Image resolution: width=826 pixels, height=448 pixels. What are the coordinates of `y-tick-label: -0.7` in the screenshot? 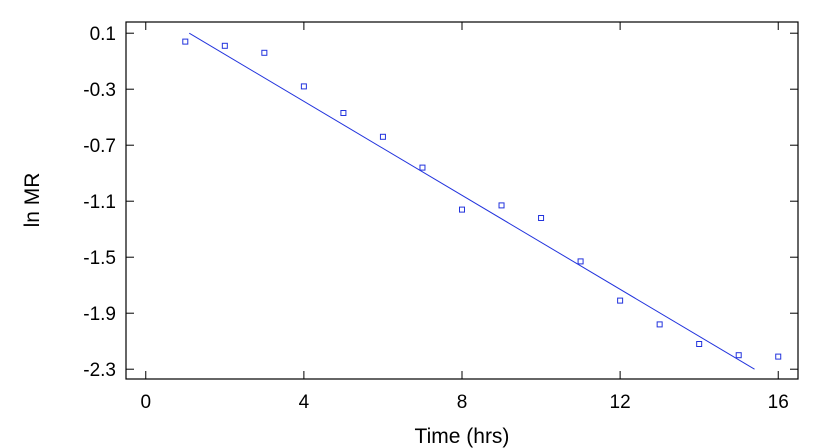 It's located at (99, 146).